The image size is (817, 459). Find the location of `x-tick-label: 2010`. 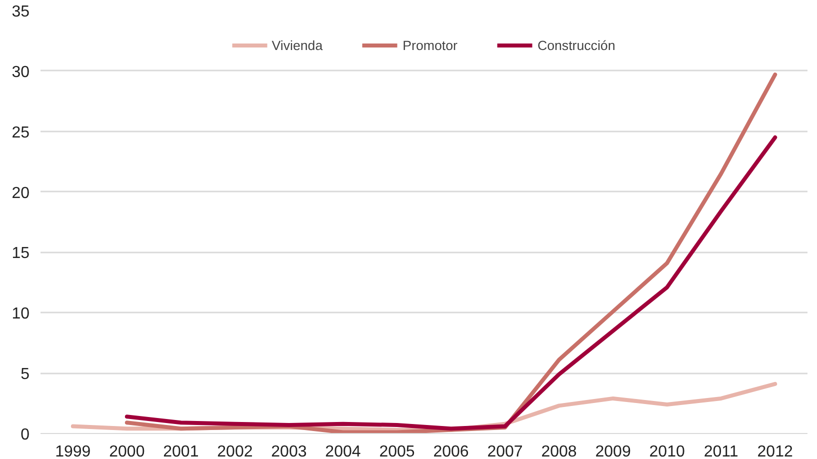

x-tick-label: 2010 is located at coordinates (667, 451).